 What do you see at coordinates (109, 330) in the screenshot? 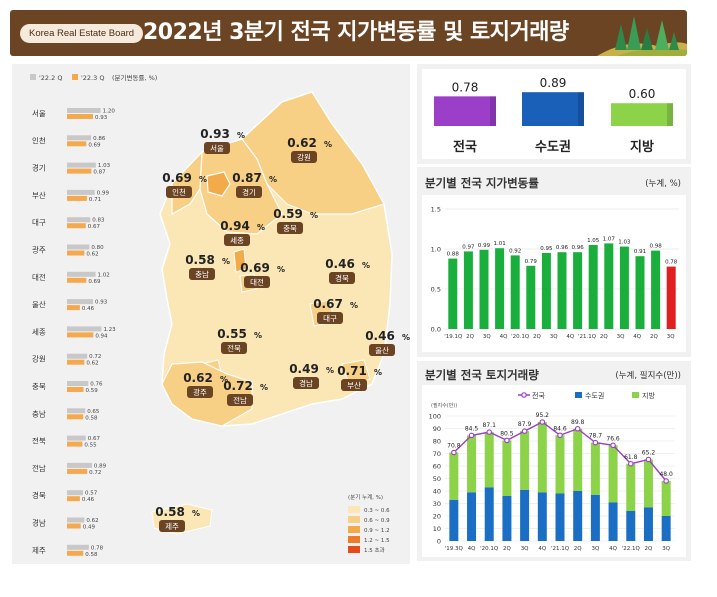
I see `bar-q2-value: 1.23` at bounding box center [109, 330].